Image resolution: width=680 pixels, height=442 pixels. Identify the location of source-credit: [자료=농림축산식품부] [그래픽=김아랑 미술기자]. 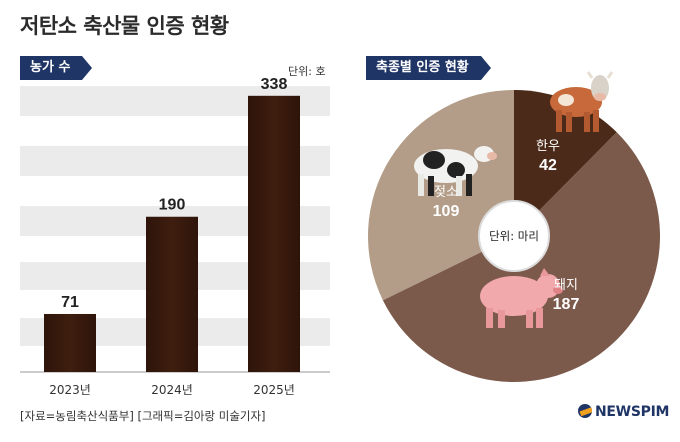
(143, 416).